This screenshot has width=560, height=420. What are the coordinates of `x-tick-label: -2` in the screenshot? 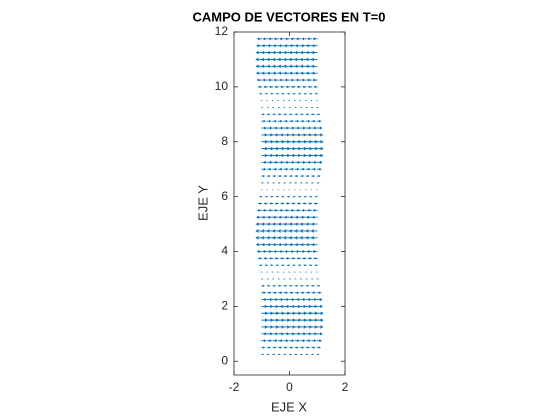 It's located at (234, 387).